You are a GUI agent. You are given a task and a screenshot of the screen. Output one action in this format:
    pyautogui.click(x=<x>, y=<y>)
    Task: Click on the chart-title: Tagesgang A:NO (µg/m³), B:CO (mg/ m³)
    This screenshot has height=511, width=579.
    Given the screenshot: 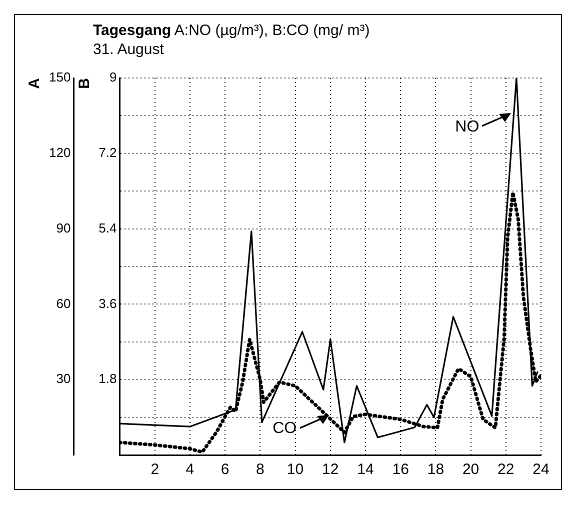 What is the action you would take?
    pyautogui.click(x=231, y=30)
    